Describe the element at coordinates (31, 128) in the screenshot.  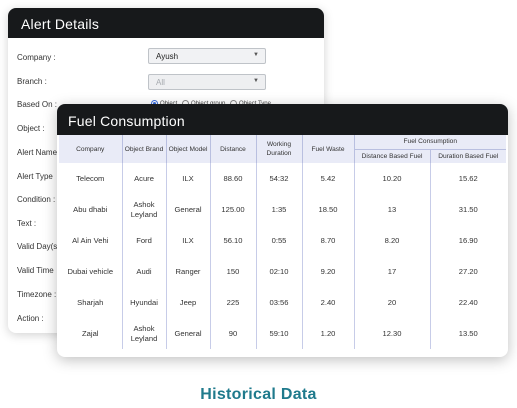
I see `object-label: Object :` at that location.